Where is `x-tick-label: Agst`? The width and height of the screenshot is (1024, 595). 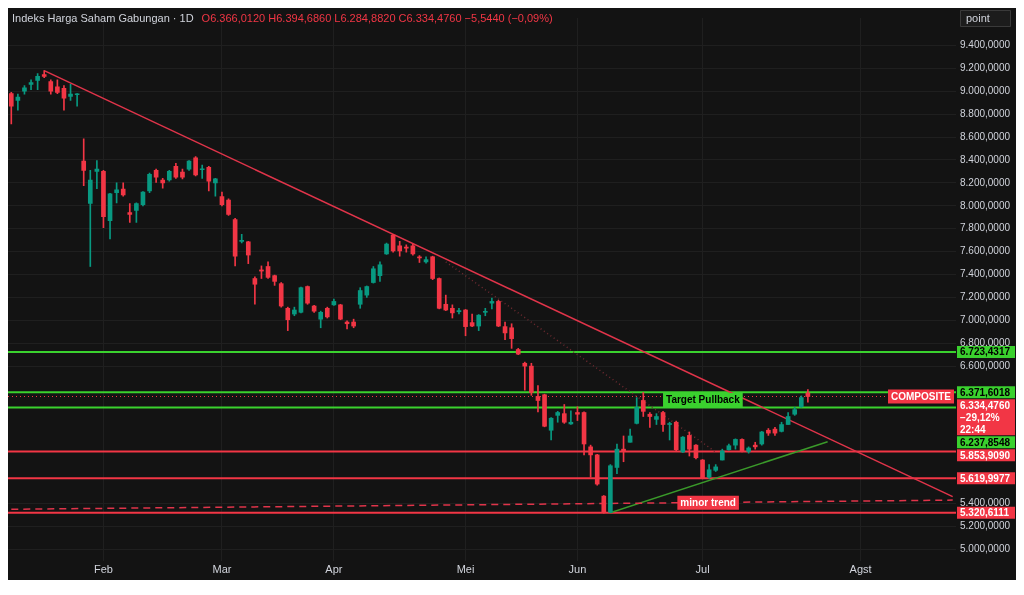 x-tick-label: Agst is located at coordinates (860, 569).